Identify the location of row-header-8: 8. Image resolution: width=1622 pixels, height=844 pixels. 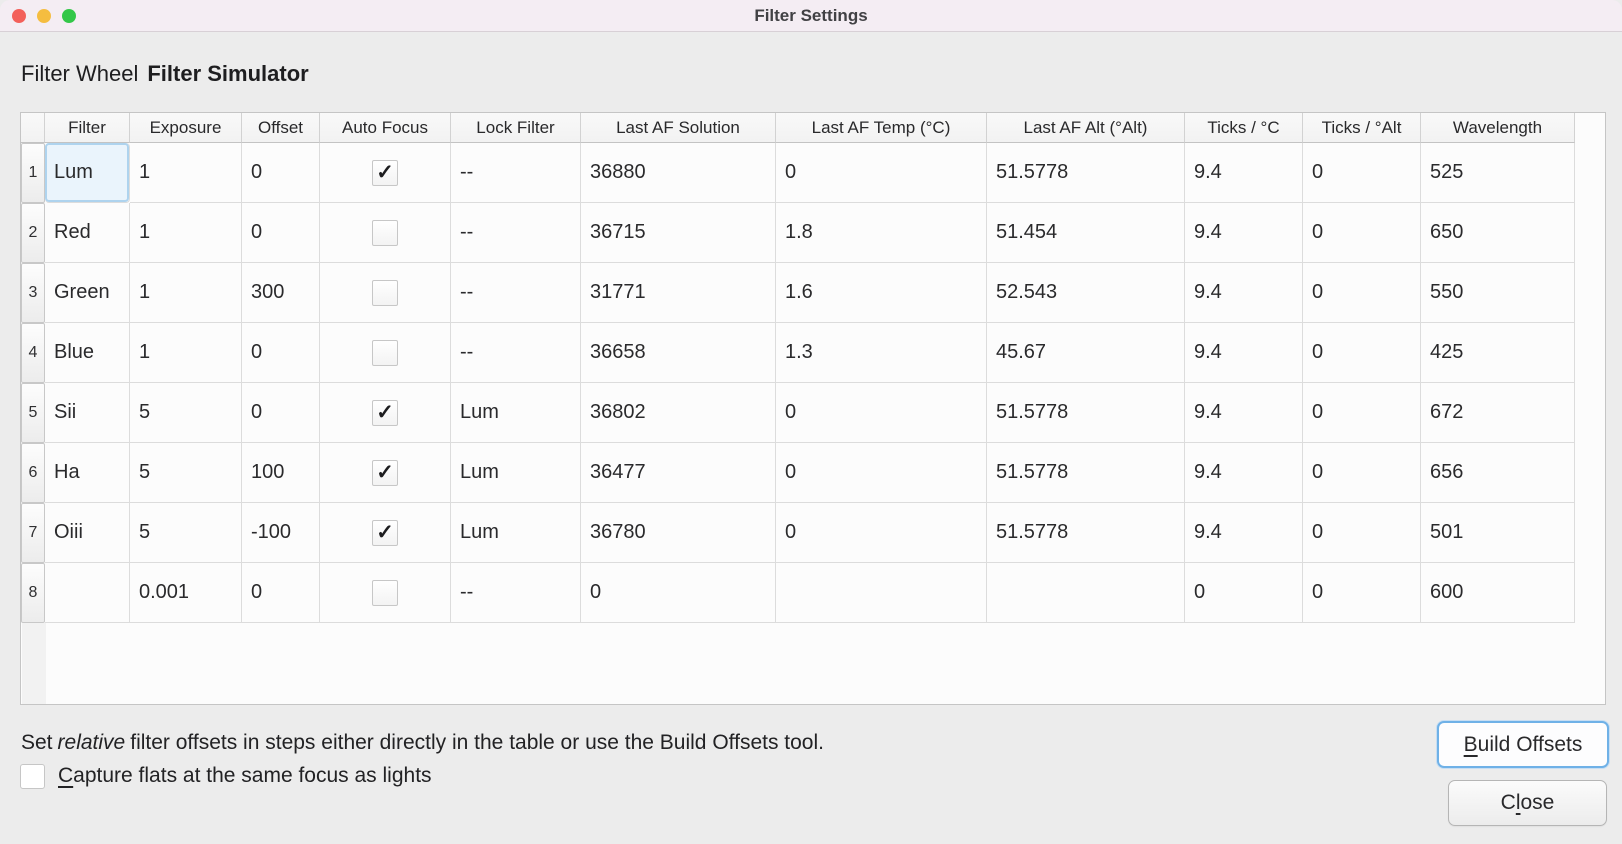
(33, 593).